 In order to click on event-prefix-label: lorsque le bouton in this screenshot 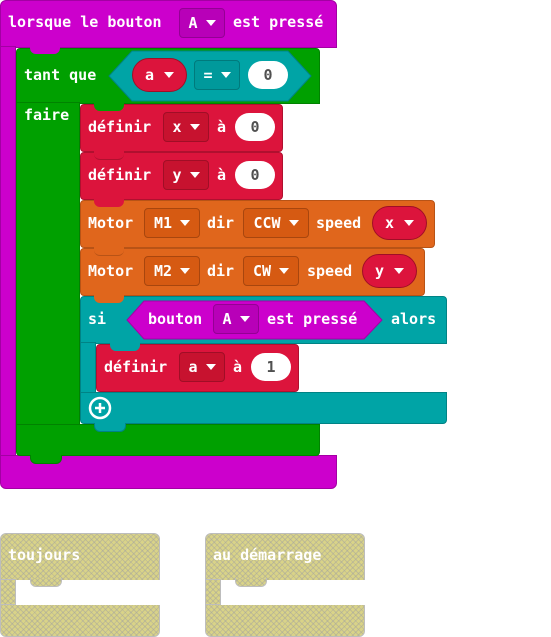, I will do `click(85, 22)`.